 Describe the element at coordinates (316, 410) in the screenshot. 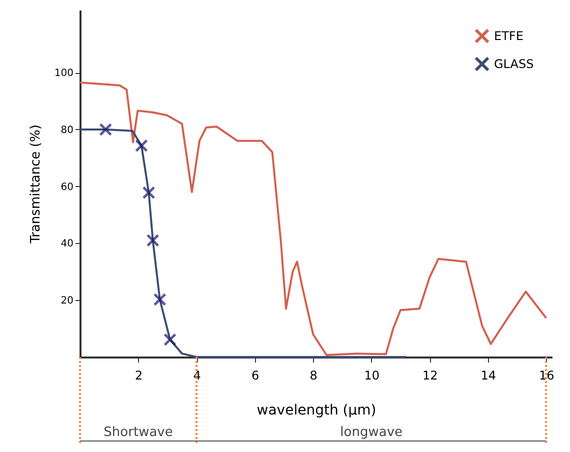

I see `x-axis-title: wavelength (µm)` at that location.